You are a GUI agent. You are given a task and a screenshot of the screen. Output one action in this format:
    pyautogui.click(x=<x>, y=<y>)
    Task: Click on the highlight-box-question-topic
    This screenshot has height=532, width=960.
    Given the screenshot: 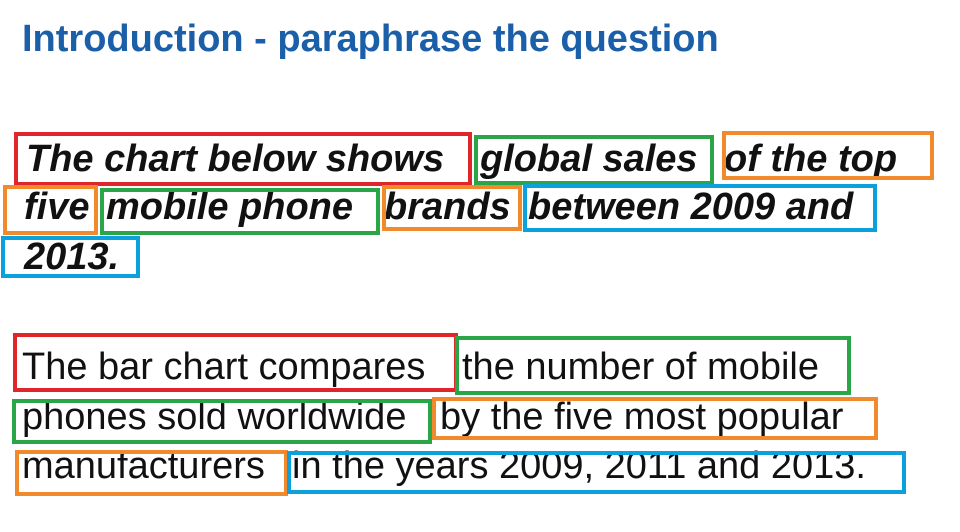 What is the action you would take?
    pyautogui.click(x=594, y=160)
    